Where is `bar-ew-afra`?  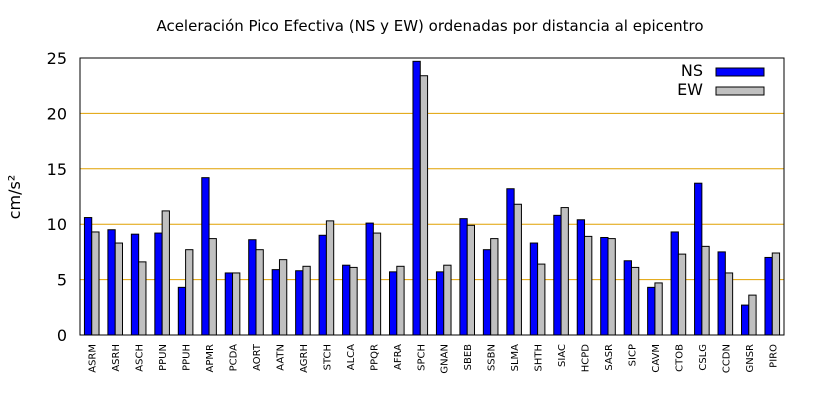
bar-ew-afra is located at coordinates (400, 300).